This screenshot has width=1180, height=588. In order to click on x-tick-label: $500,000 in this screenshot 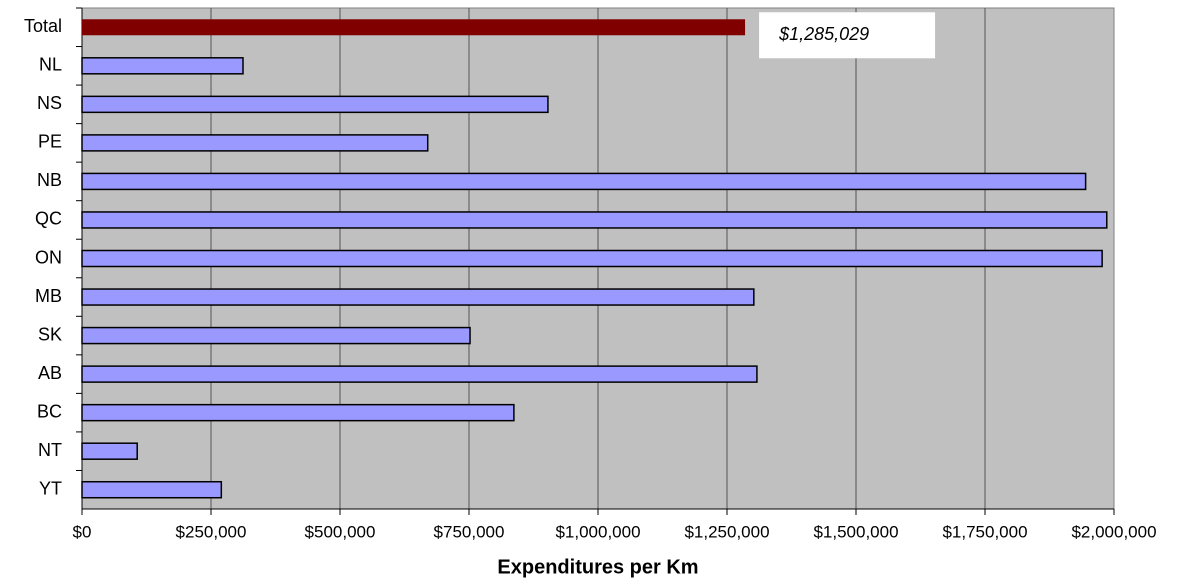, I will do `click(340, 531)`.